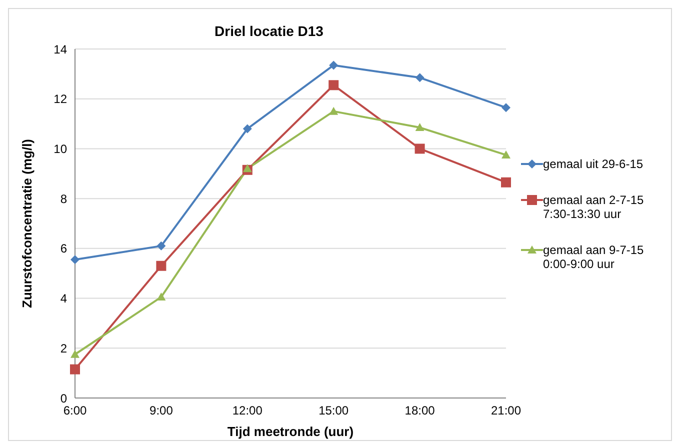 This screenshot has width=678, height=447. I want to click on chart-title: Driel locatie D13, so click(269, 31).